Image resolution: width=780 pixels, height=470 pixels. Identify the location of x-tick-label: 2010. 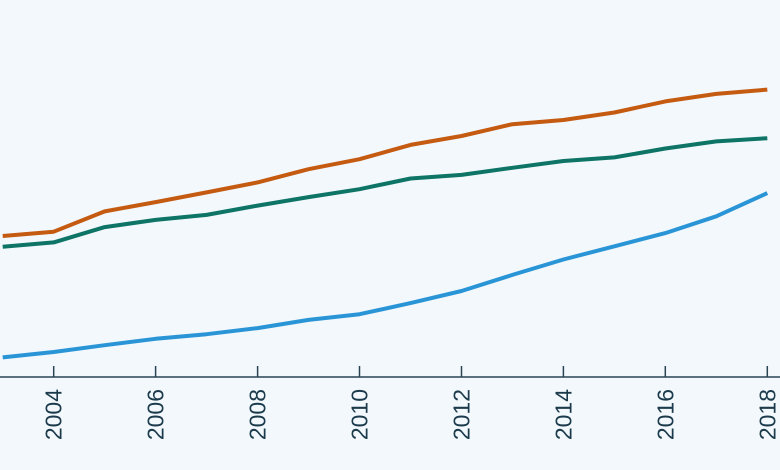
(360, 414).